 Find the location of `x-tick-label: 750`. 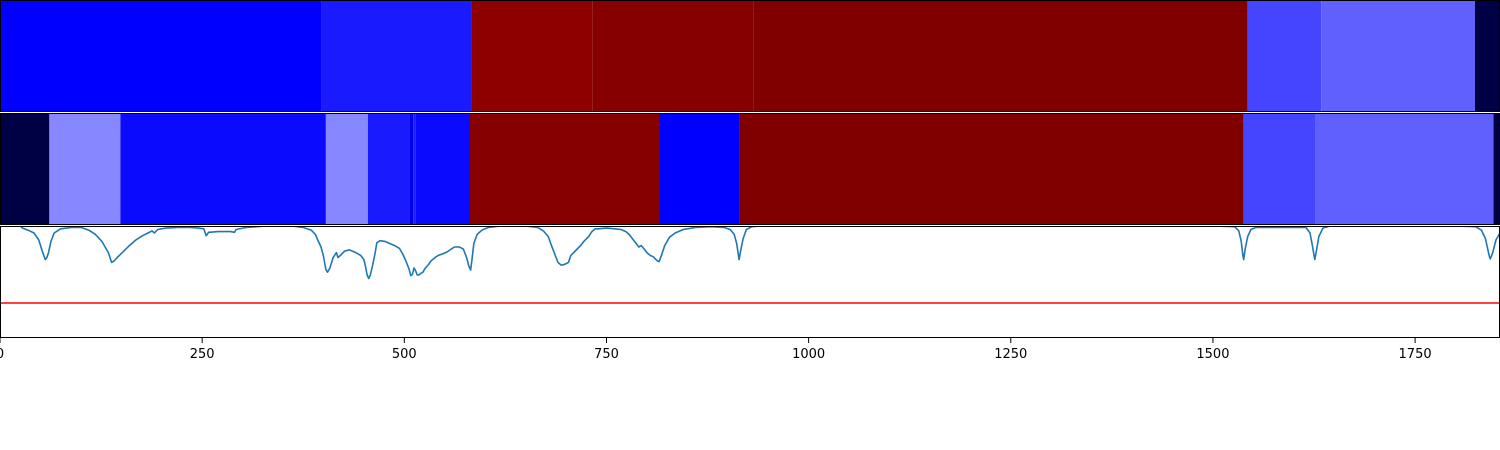

x-tick-label: 750 is located at coordinates (606, 354).